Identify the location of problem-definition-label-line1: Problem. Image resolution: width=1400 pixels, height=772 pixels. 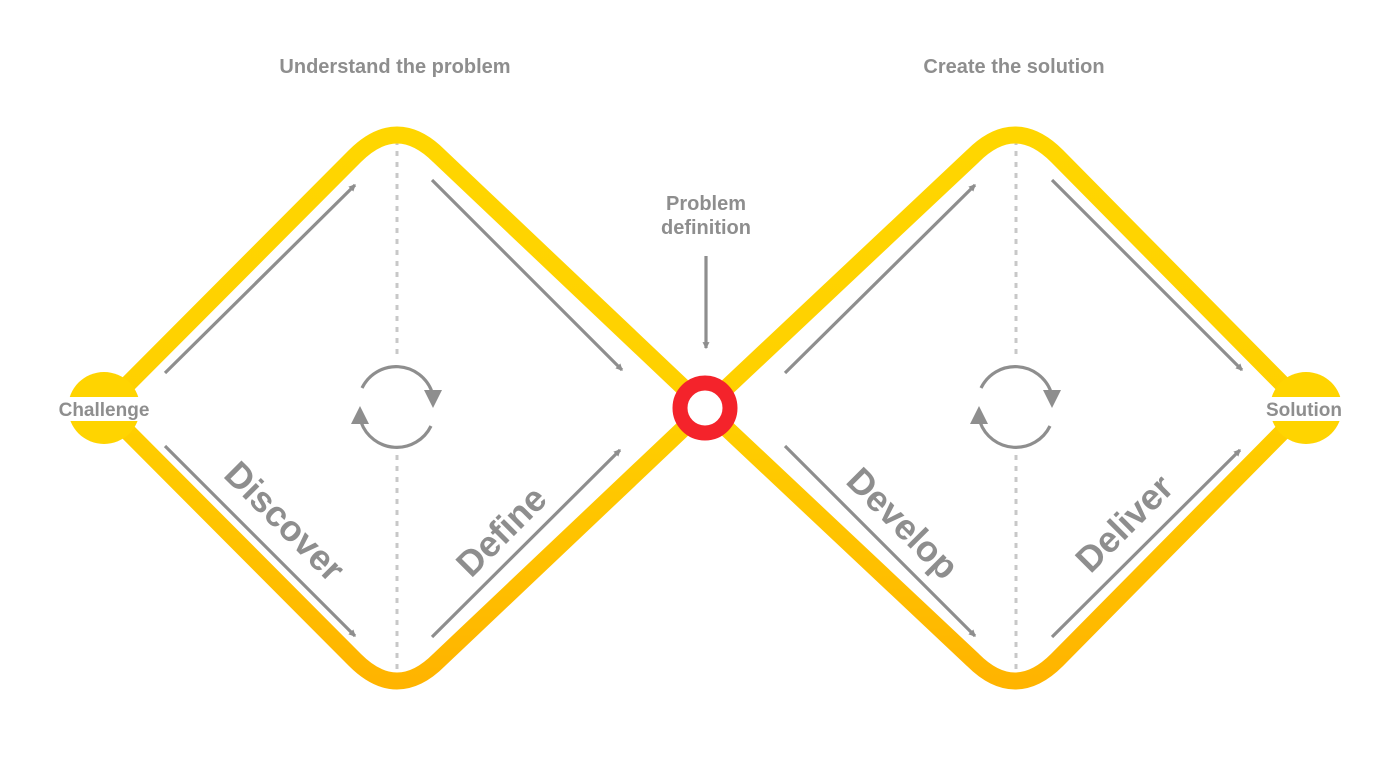
(706, 204).